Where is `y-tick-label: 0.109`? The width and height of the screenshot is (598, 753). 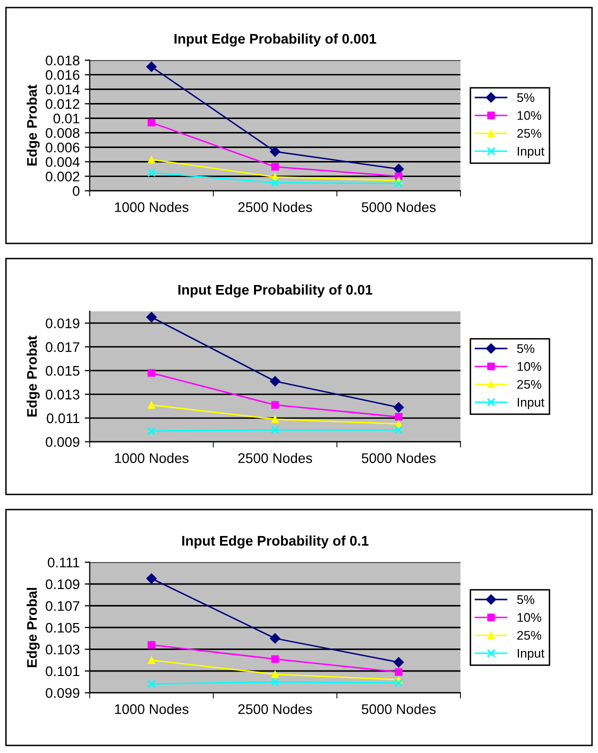 y-tick-label: 0.109 is located at coordinates (63, 584).